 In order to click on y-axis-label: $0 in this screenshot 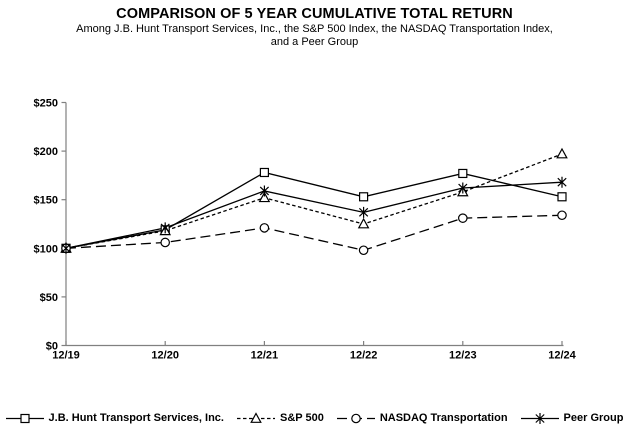, I will do `click(52, 347)`.